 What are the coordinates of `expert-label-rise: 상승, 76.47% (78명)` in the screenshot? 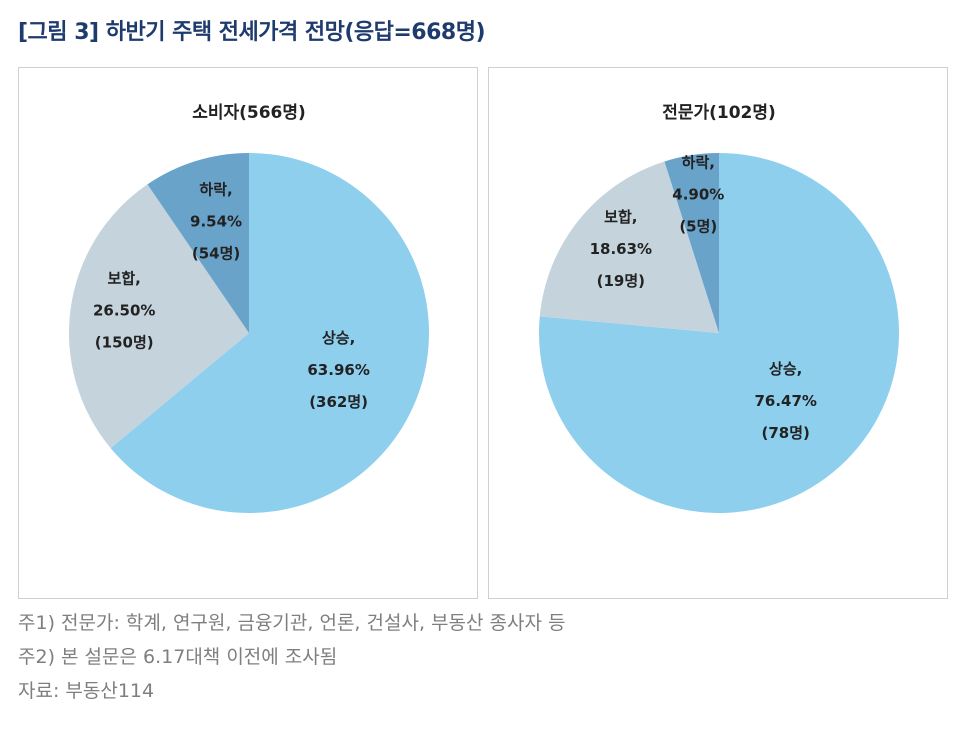 It's located at (785, 401).